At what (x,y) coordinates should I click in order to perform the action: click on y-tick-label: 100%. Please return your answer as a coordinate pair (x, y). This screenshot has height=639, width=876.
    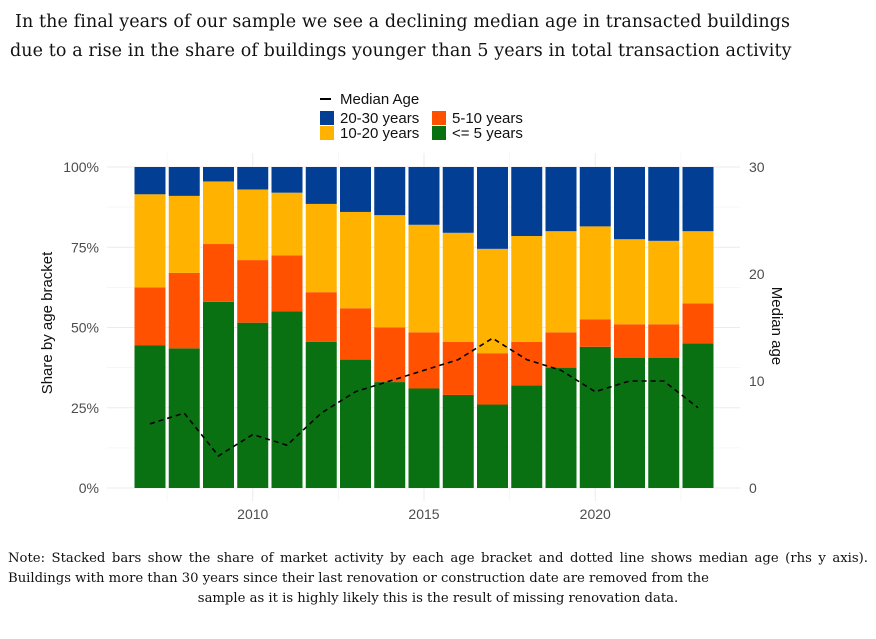
    Looking at the image, I should click on (81, 167).